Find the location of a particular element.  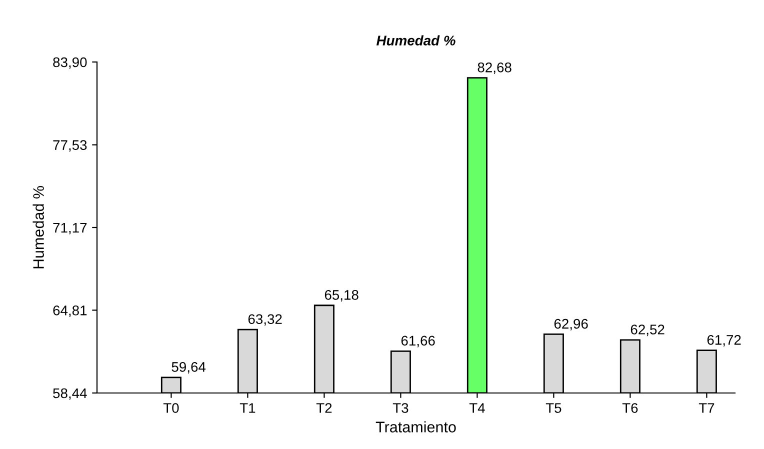

x-tick-label: T5 is located at coordinates (554, 408).